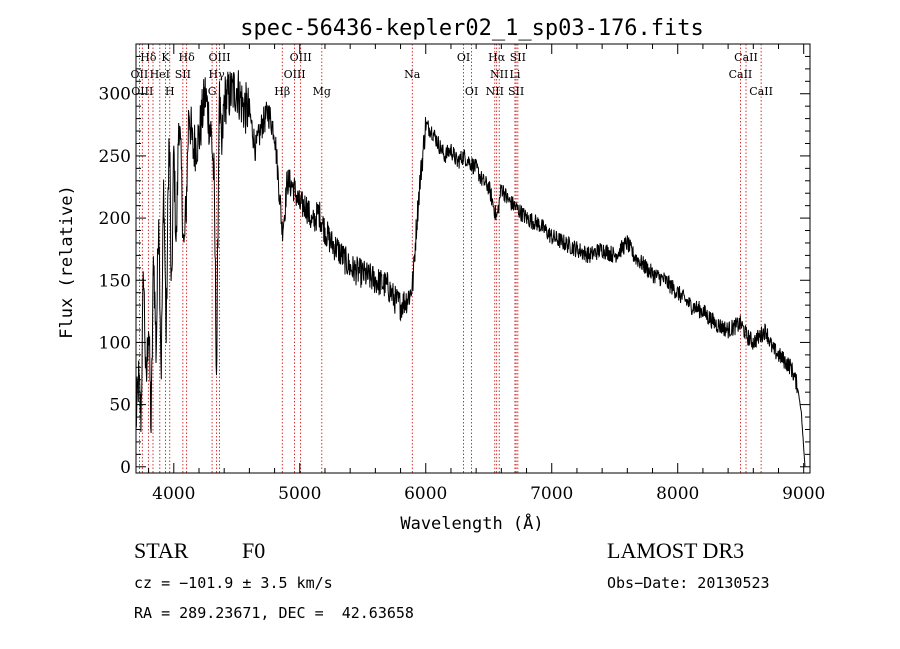 The height and width of the screenshot is (649, 900). Describe the element at coordinates (295, 74) in the screenshot. I see `line-label-13: OIII` at that location.